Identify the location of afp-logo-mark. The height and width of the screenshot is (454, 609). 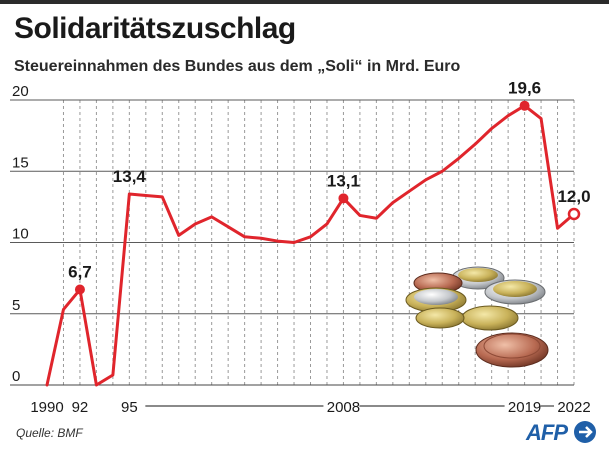
(585, 432).